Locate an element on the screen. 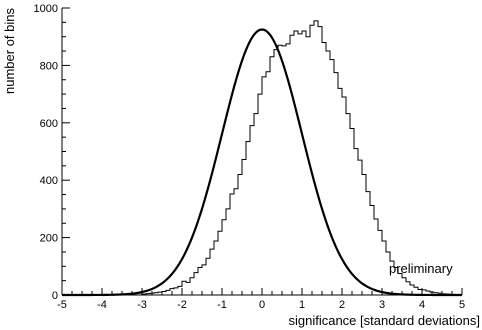 This screenshot has height=330, width=482. x-tick-label: -4 is located at coordinates (102, 305).